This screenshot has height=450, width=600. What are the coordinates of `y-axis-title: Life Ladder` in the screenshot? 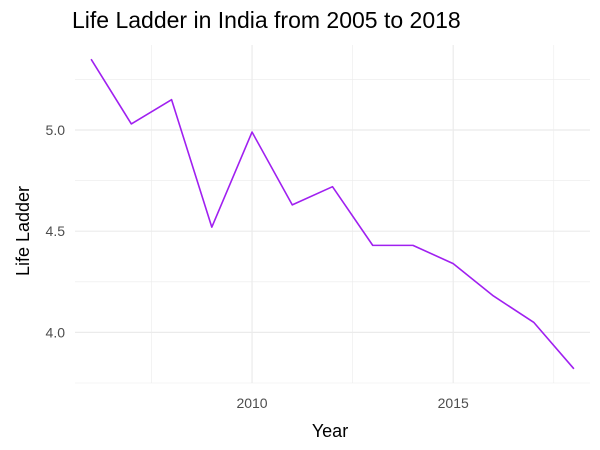 It's located at (23, 231).